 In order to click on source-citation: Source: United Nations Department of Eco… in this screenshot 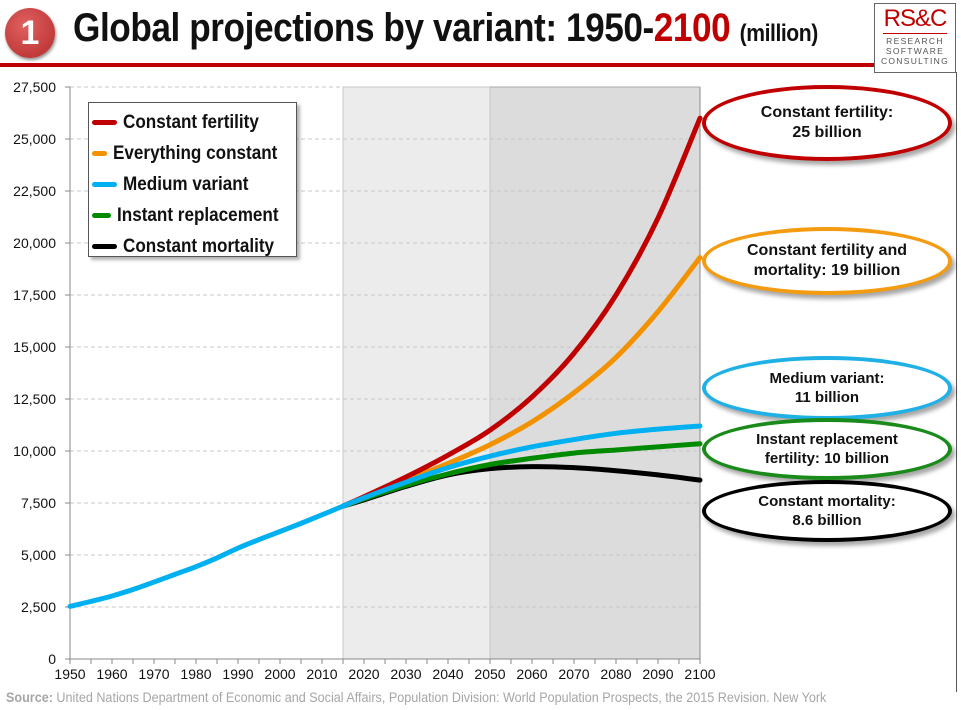, I will do `click(416, 697)`.